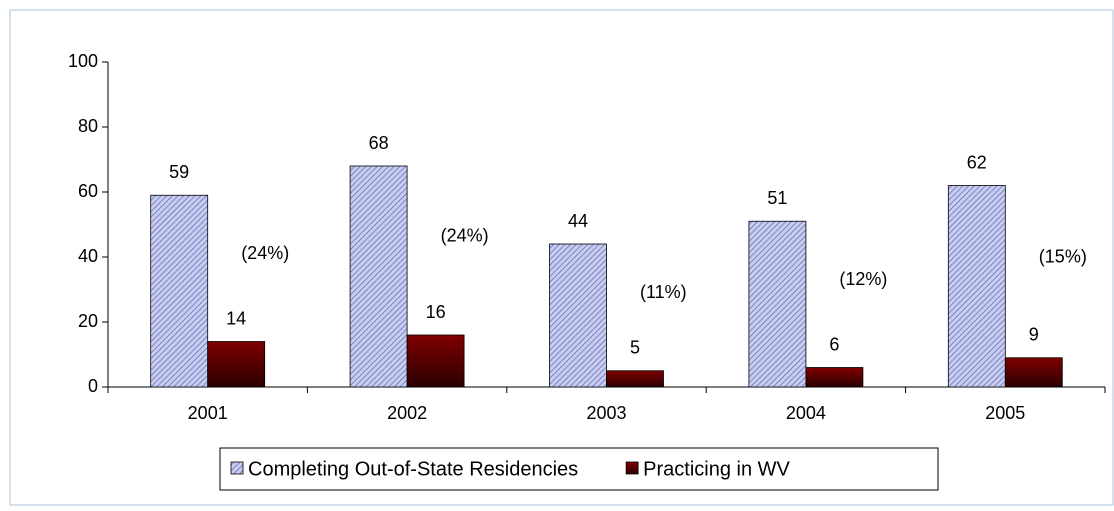  I want to click on y-tick-label: 20, so click(88, 321).